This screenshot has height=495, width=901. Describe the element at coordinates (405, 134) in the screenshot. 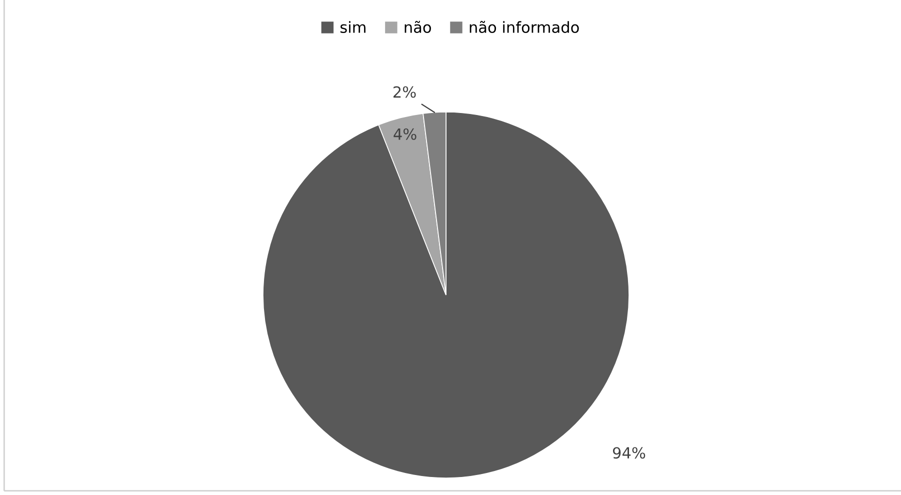

I see `data-label: 4%` at that location.